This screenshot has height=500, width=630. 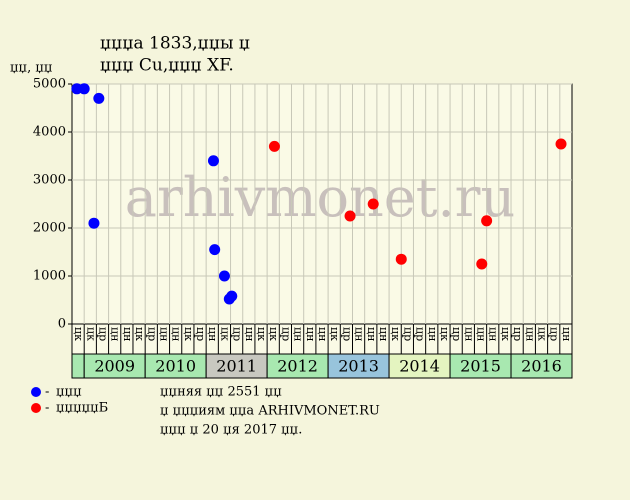 I want to click on year-label: 2016, so click(x=541, y=366).